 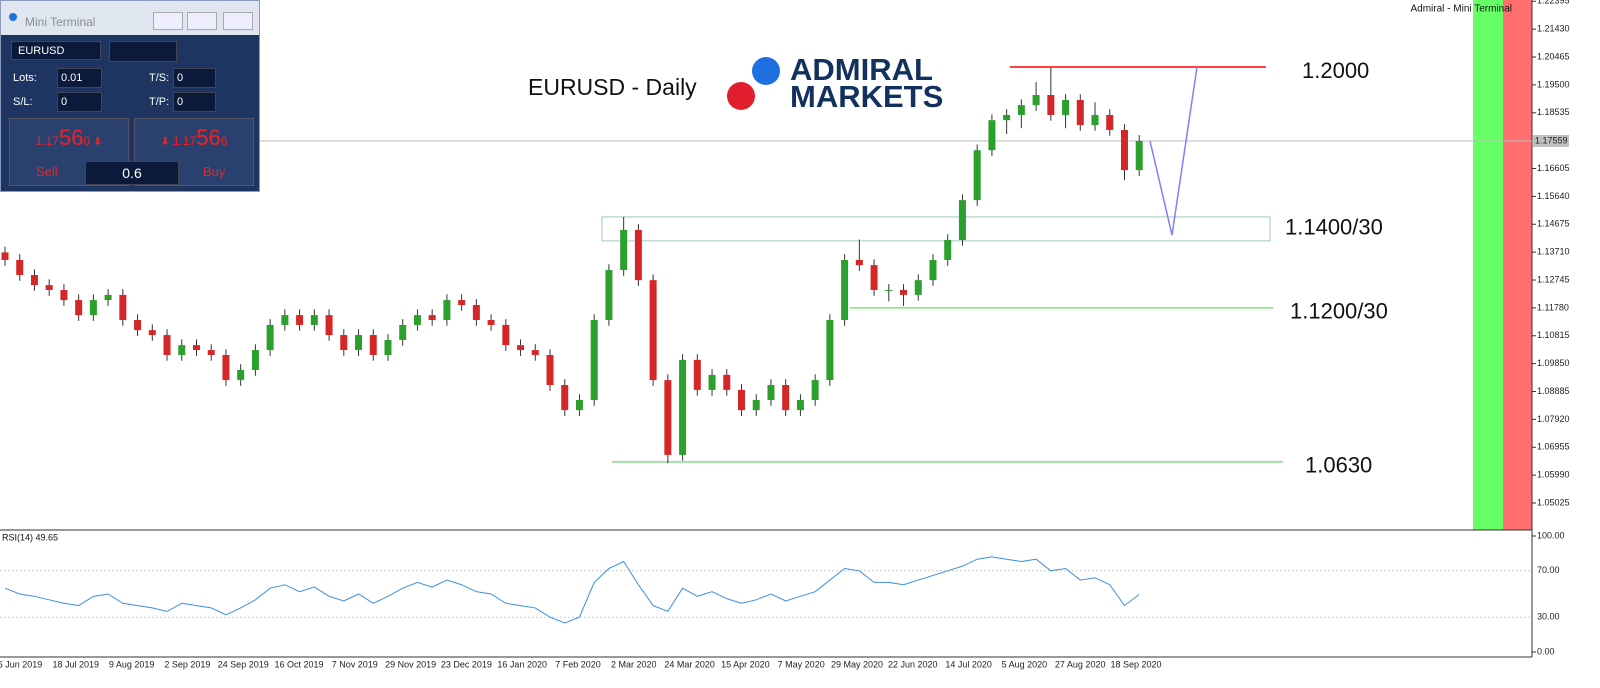 What do you see at coordinates (612, 87) in the screenshot?
I see `chart-title: EURUSD - Daily` at bounding box center [612, 87].